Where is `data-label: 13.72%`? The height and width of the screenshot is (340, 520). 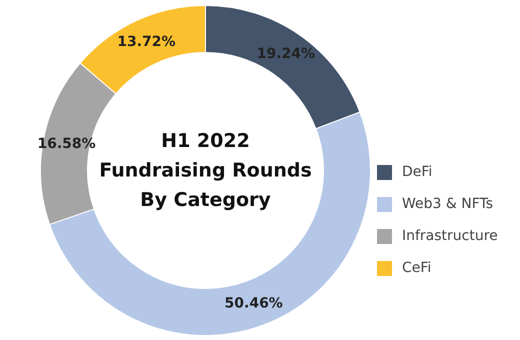
data-label: 13.72% is located at coordinates (146, 42).